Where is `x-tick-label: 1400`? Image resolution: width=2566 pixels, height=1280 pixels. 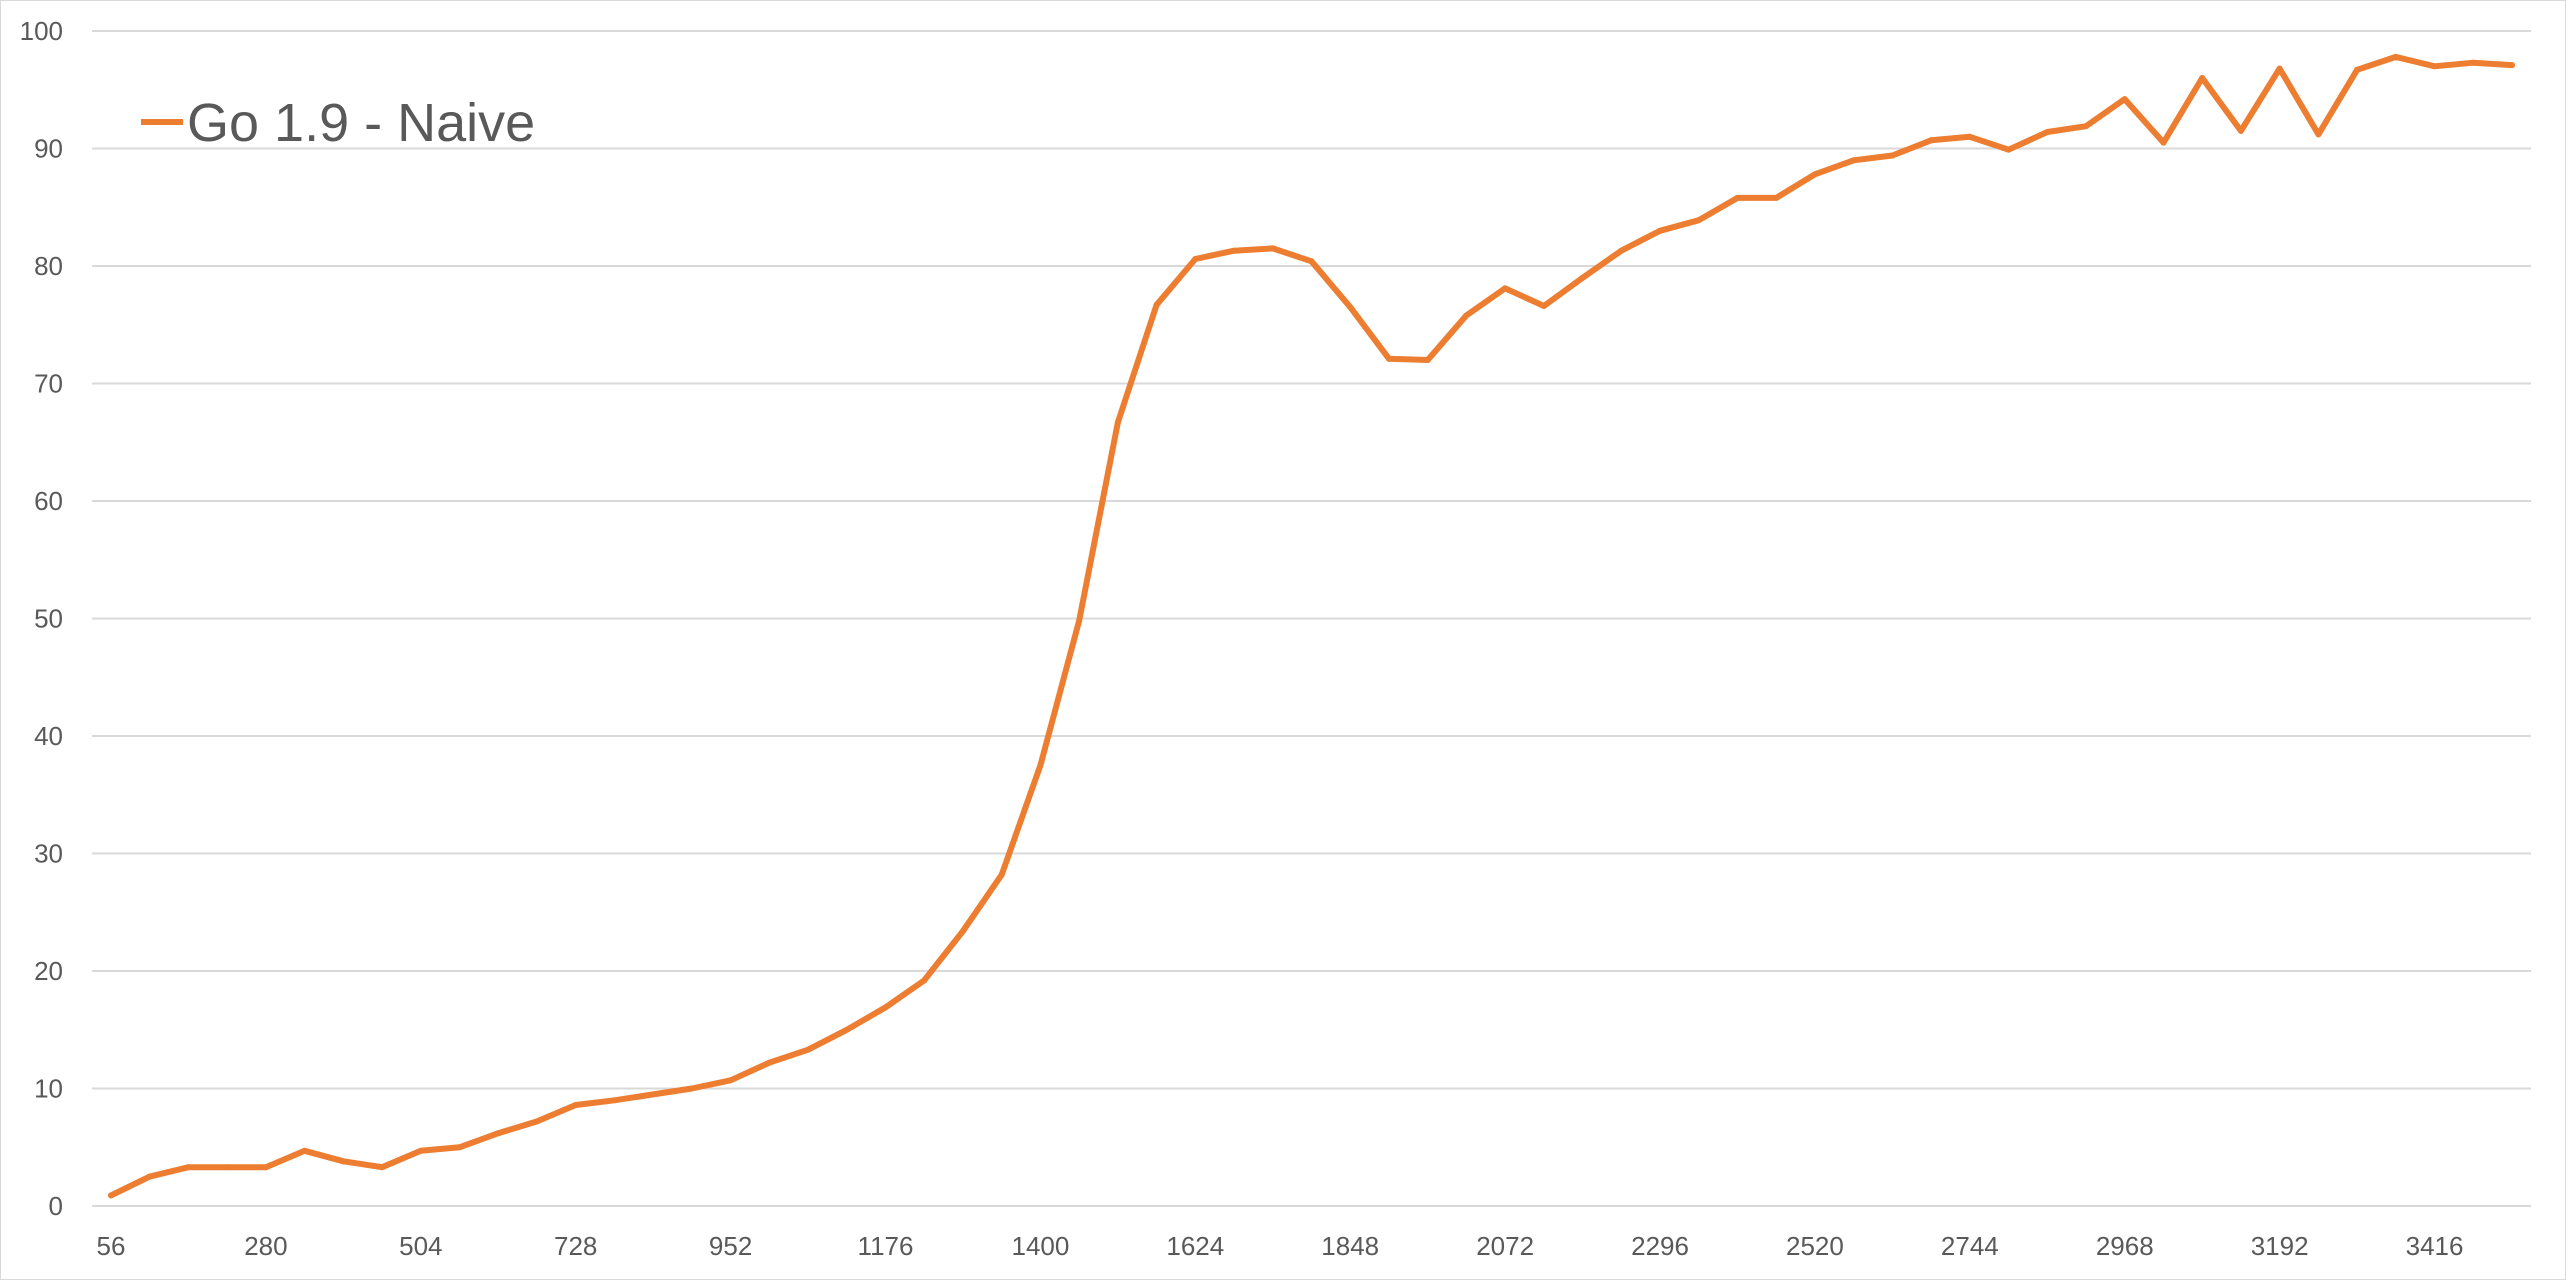 x-tick-label: 1400 is located at coordinates (1040, 1246).